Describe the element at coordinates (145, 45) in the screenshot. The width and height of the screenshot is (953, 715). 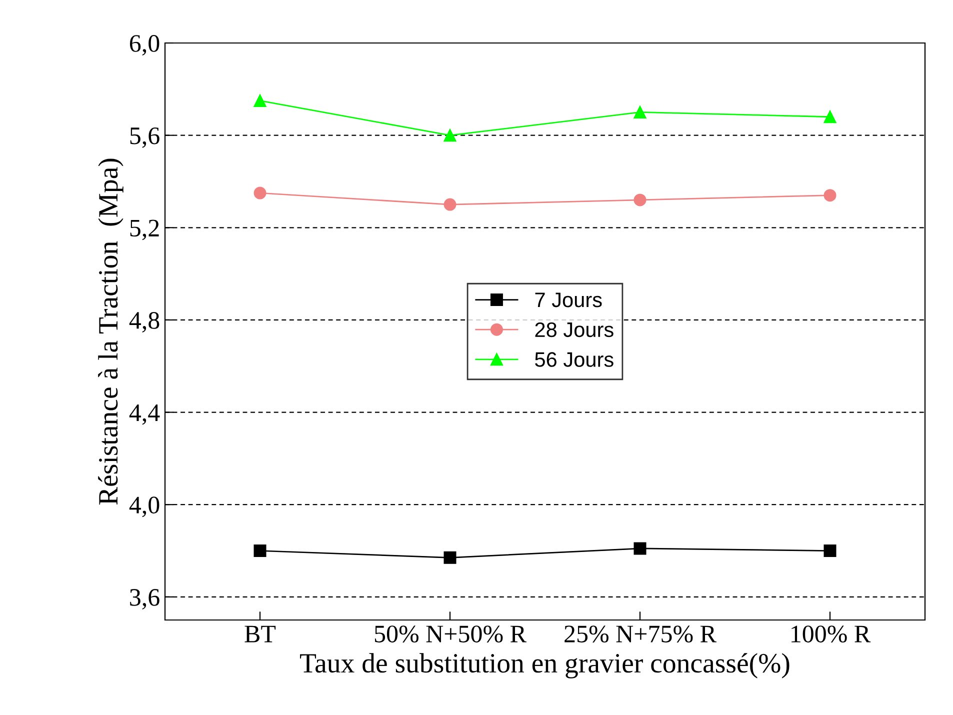
I see `y-tick-label: 6,0` at that location.